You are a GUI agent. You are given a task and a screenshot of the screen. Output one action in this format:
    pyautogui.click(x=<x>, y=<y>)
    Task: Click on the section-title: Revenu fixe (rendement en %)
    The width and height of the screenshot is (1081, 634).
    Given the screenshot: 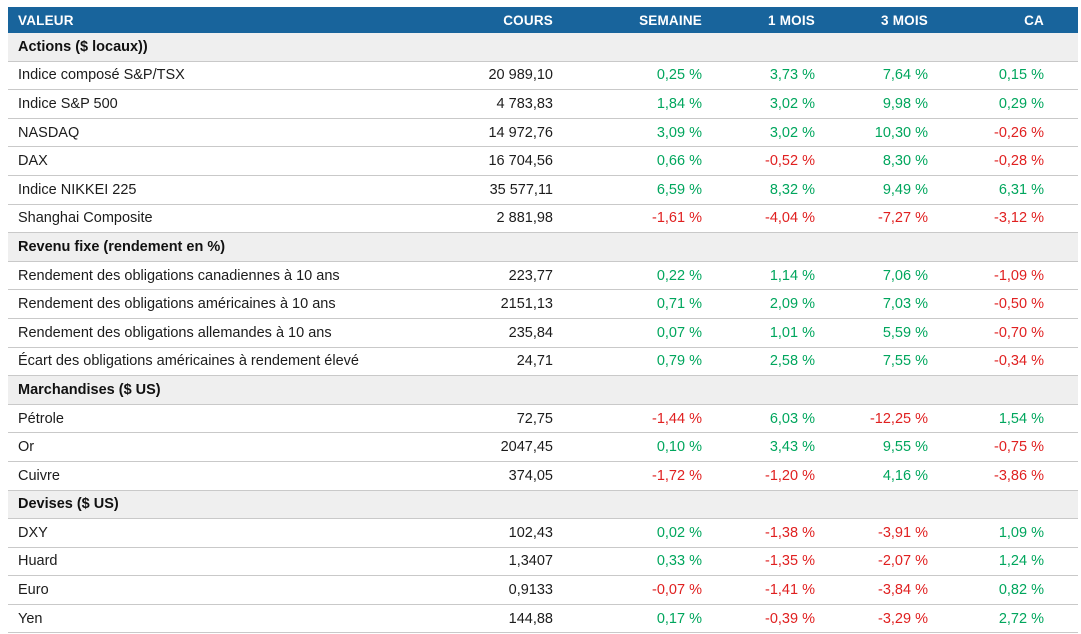 What is the action you would take?
    pyautogui.click(x=543, y=247)
    